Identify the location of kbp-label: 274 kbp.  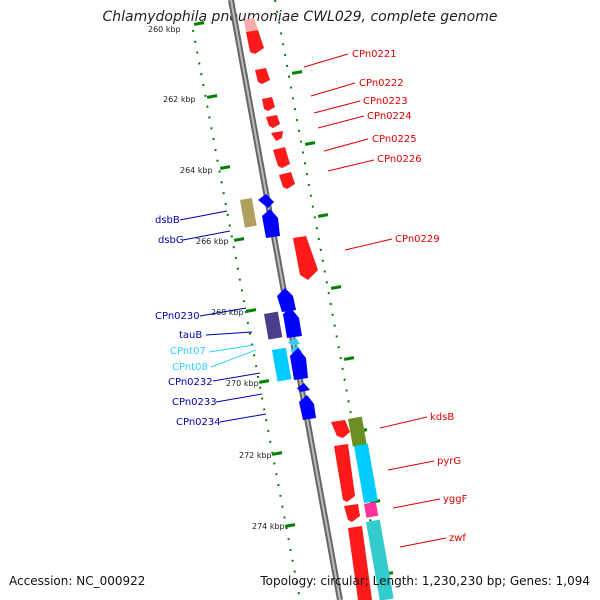
(268, 526).